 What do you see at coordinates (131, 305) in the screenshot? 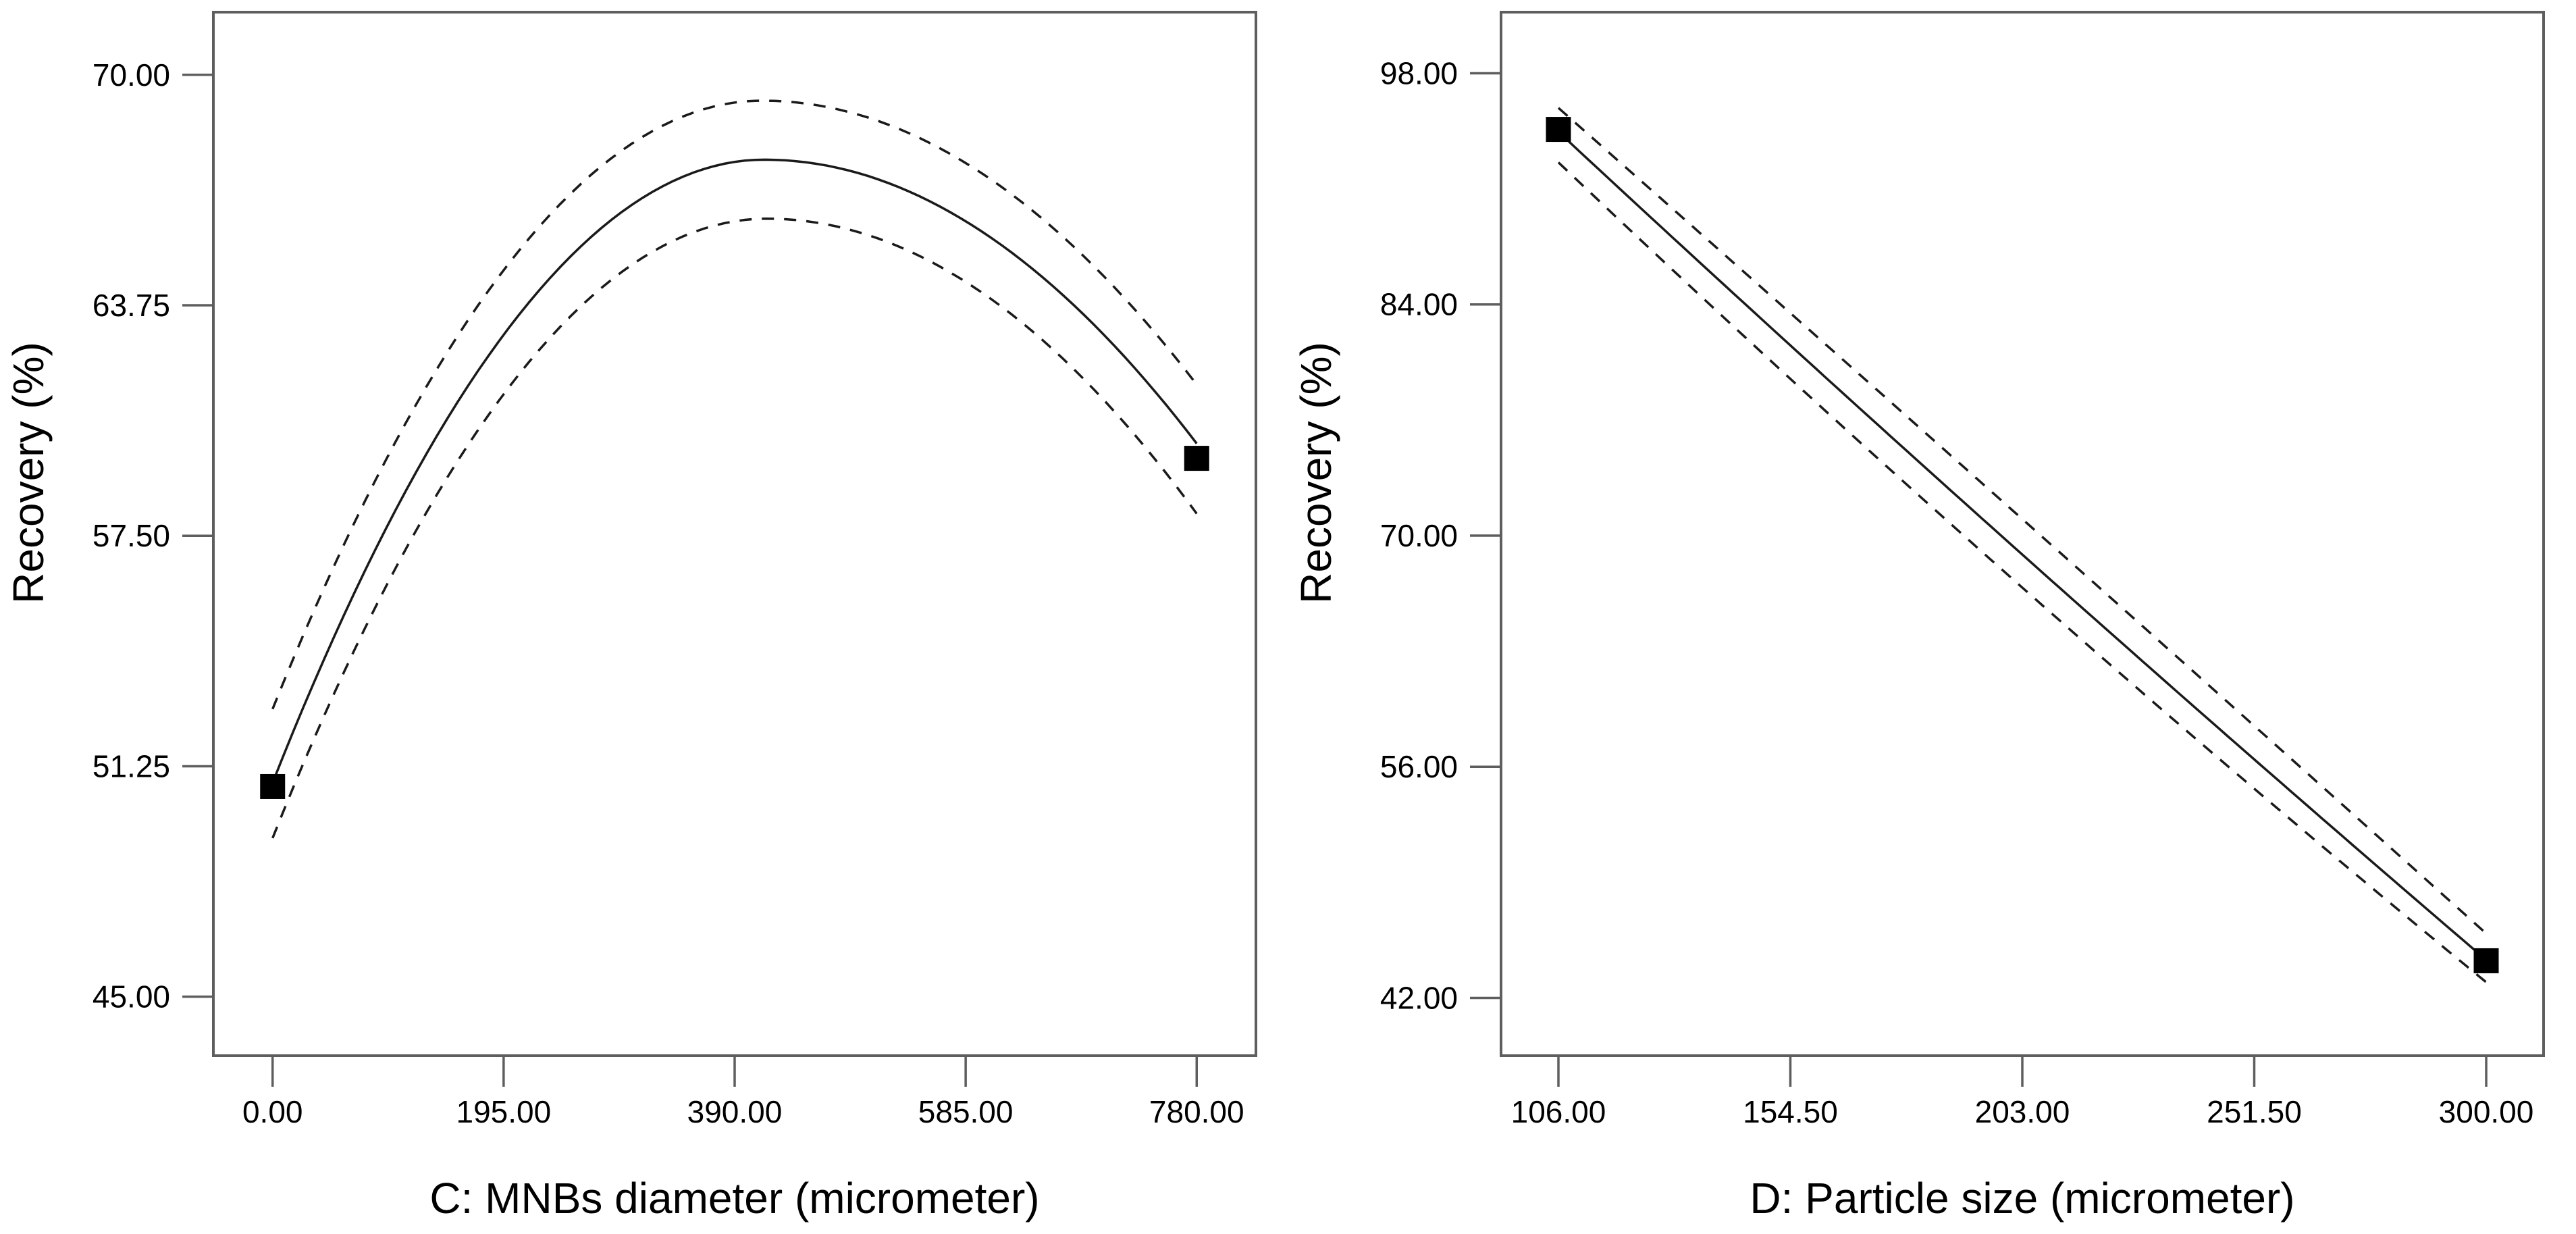
I see `y-tick-label: 63.75` at bounding box center [131, 305].